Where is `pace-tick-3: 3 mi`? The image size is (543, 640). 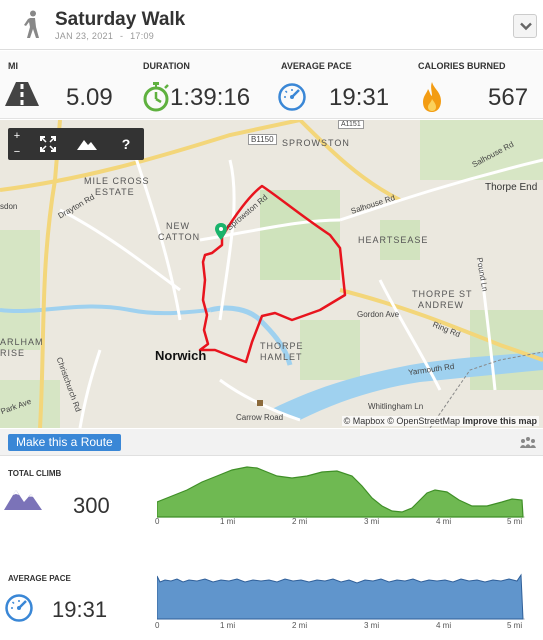 pace-tick-3: 3 mi is located at coordinates (372, 625).